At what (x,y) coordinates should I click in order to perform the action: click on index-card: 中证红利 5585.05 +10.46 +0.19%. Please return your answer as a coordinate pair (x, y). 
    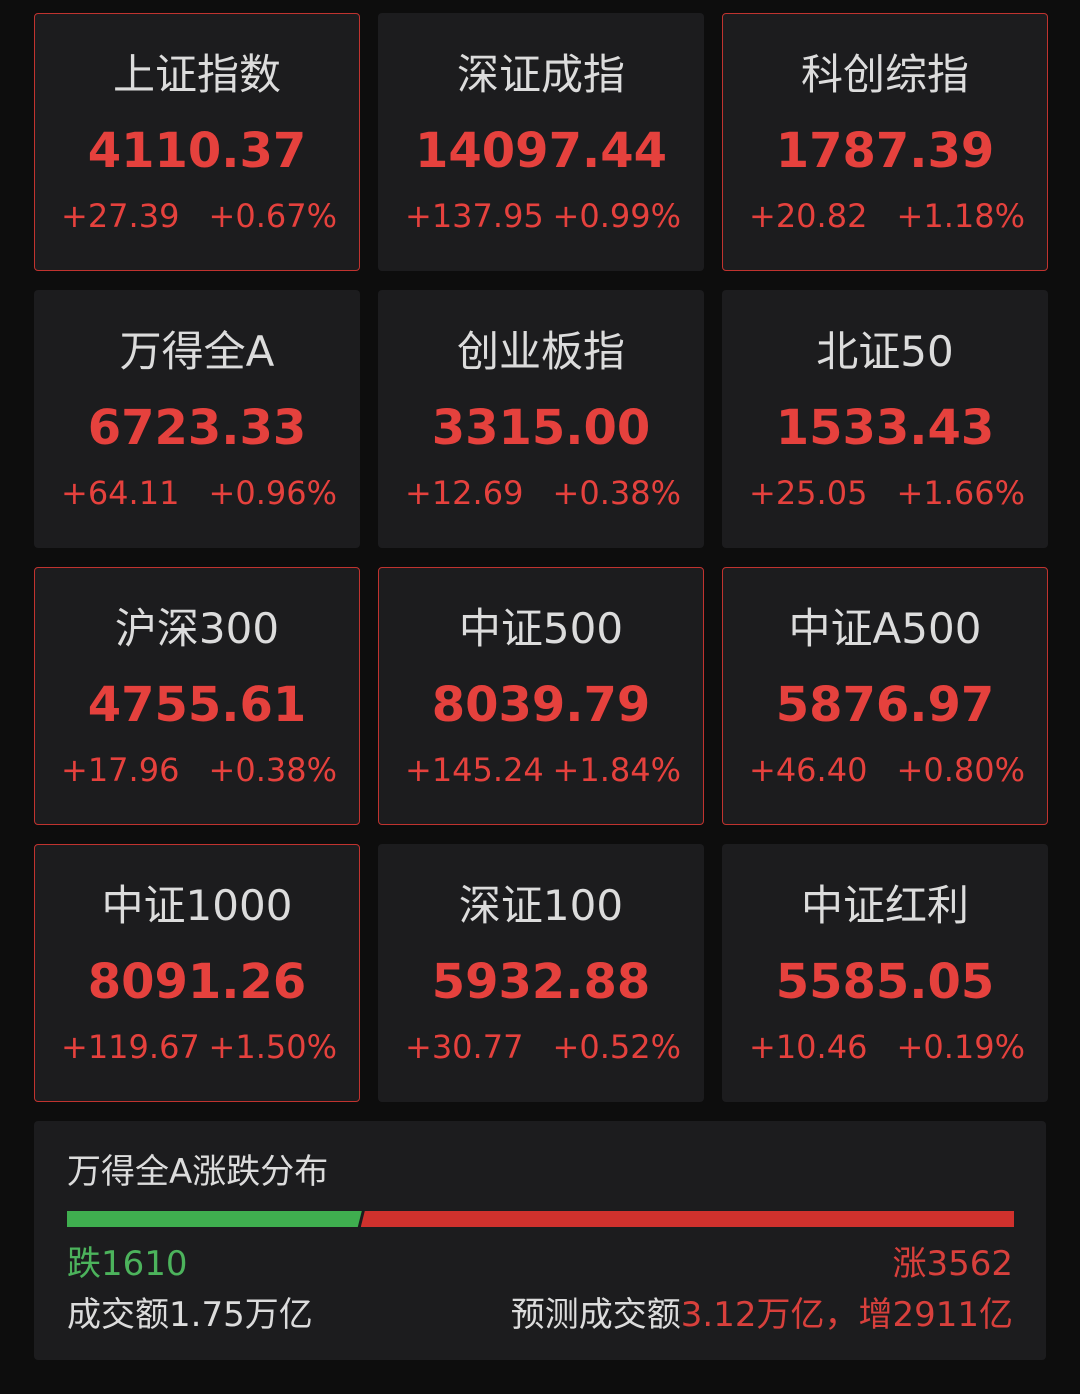
    Looking at the image, I should click on (885, 973).